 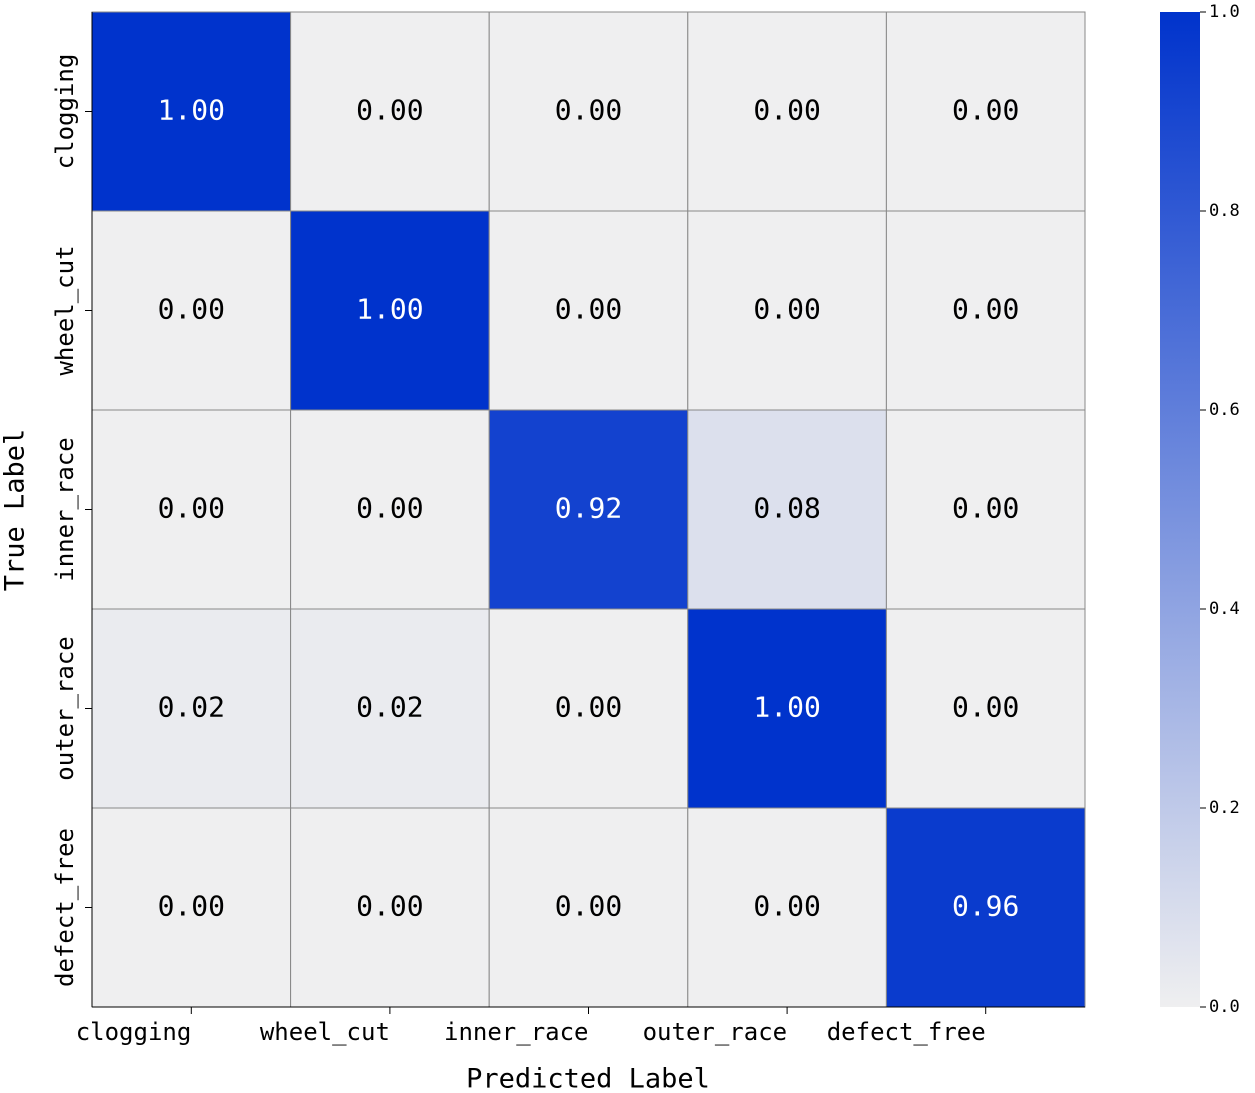 What do you see at coordinates (1224, 12) in the screenshot?
I see `colorbar-tick-label: 1.0` at bounding box center [1224, 12].